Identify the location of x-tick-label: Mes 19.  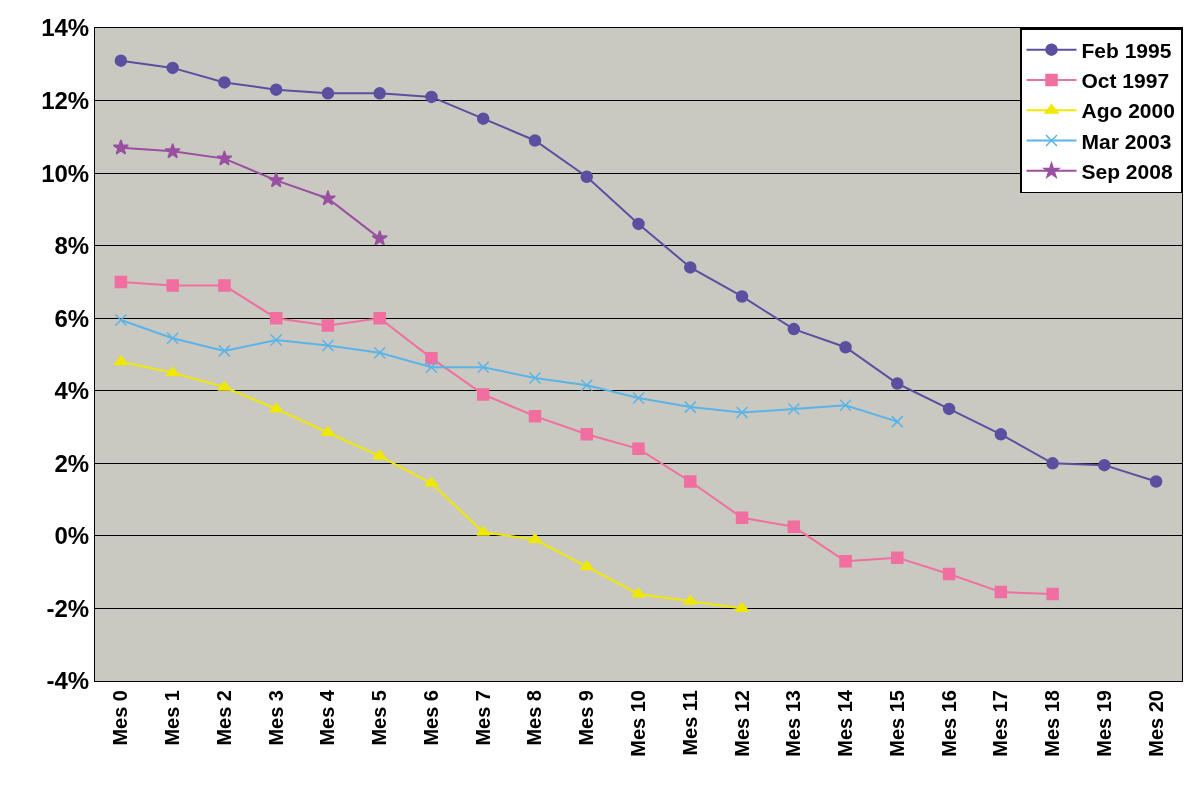
(1103, 723).